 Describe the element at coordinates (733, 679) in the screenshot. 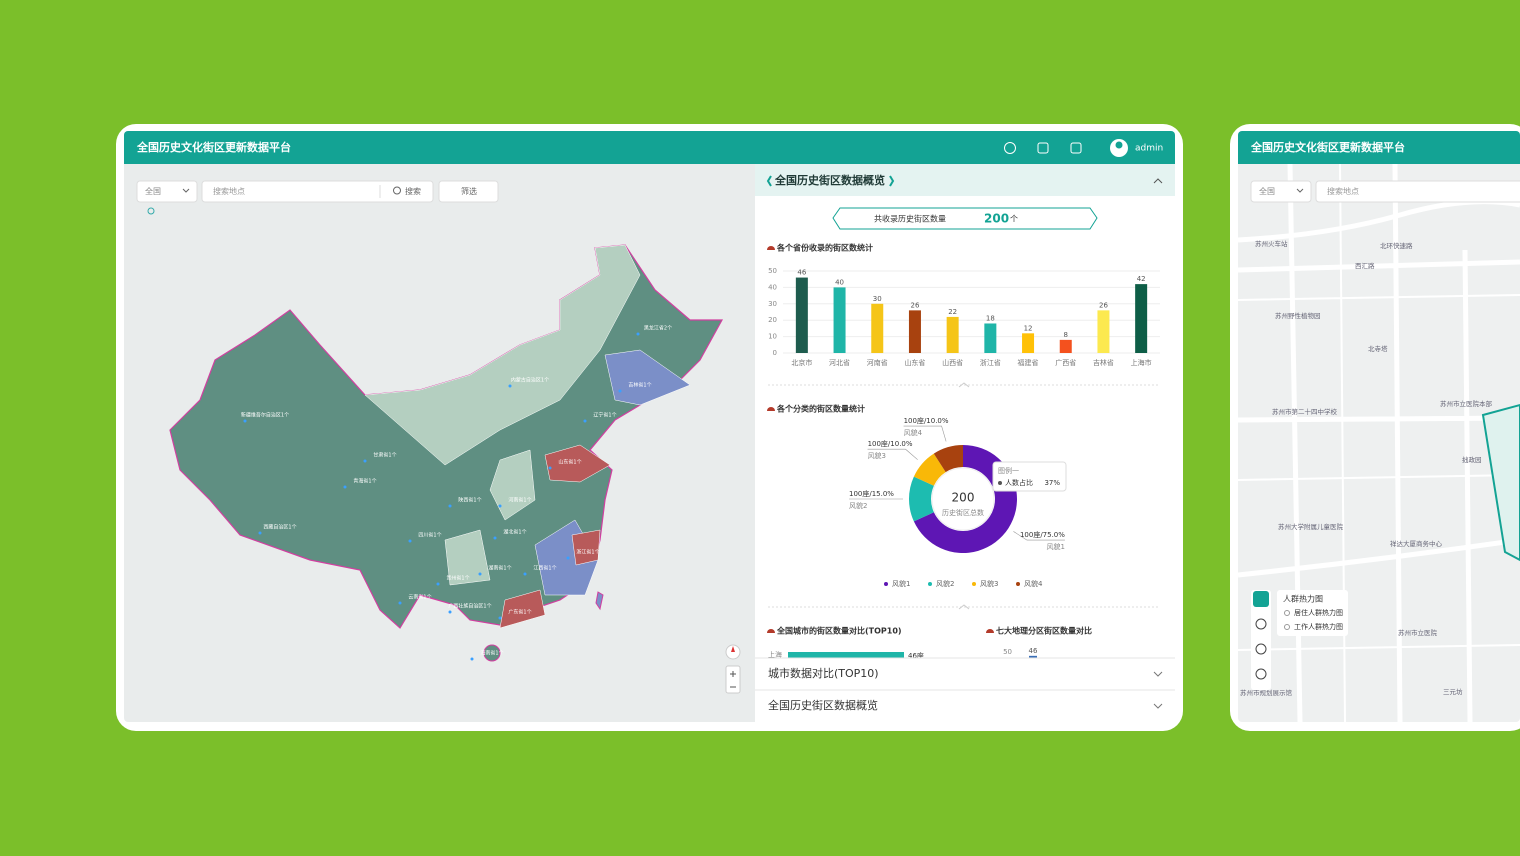

I see `zoom-buttons` at that location.